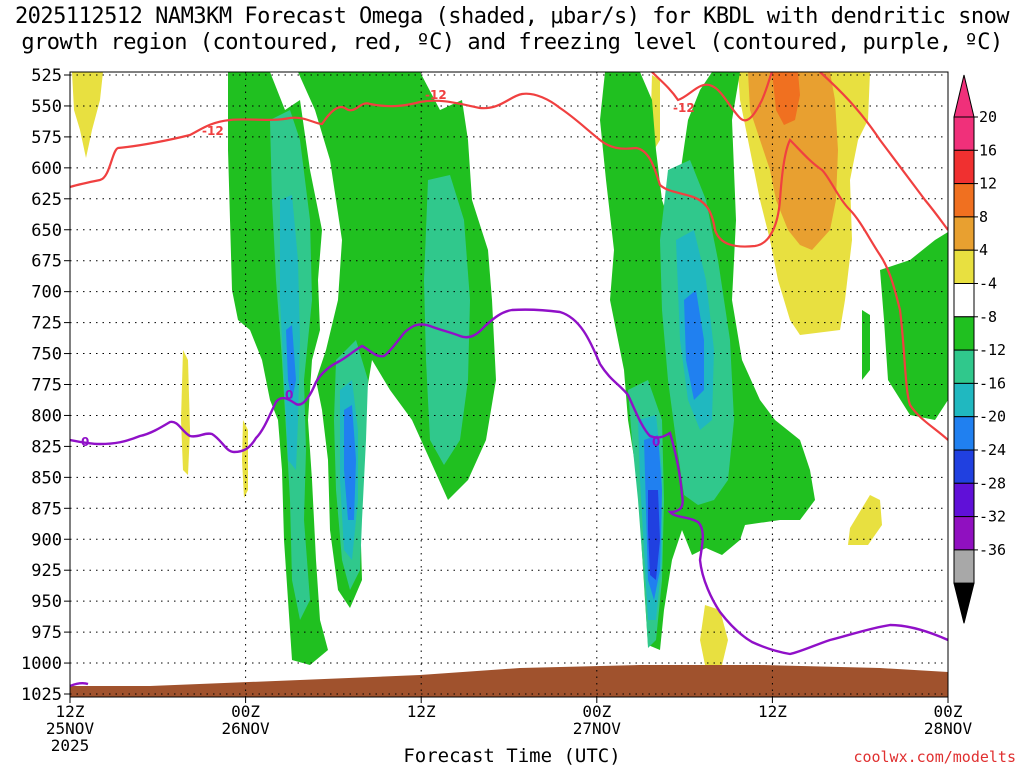  Describe the element at coordinates (509, 681) in the screenshot. I see `terrain` at that location.